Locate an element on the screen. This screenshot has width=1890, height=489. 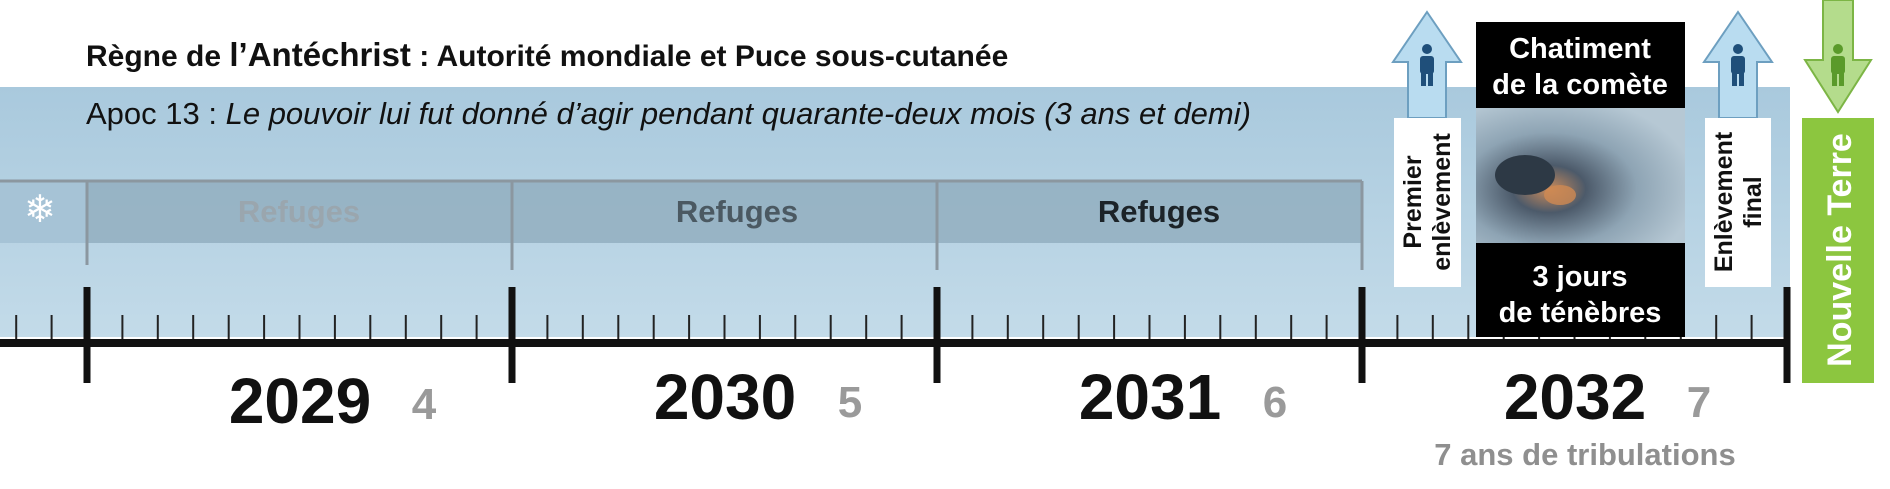
darkness-box is located at coordinates (1580, 290).